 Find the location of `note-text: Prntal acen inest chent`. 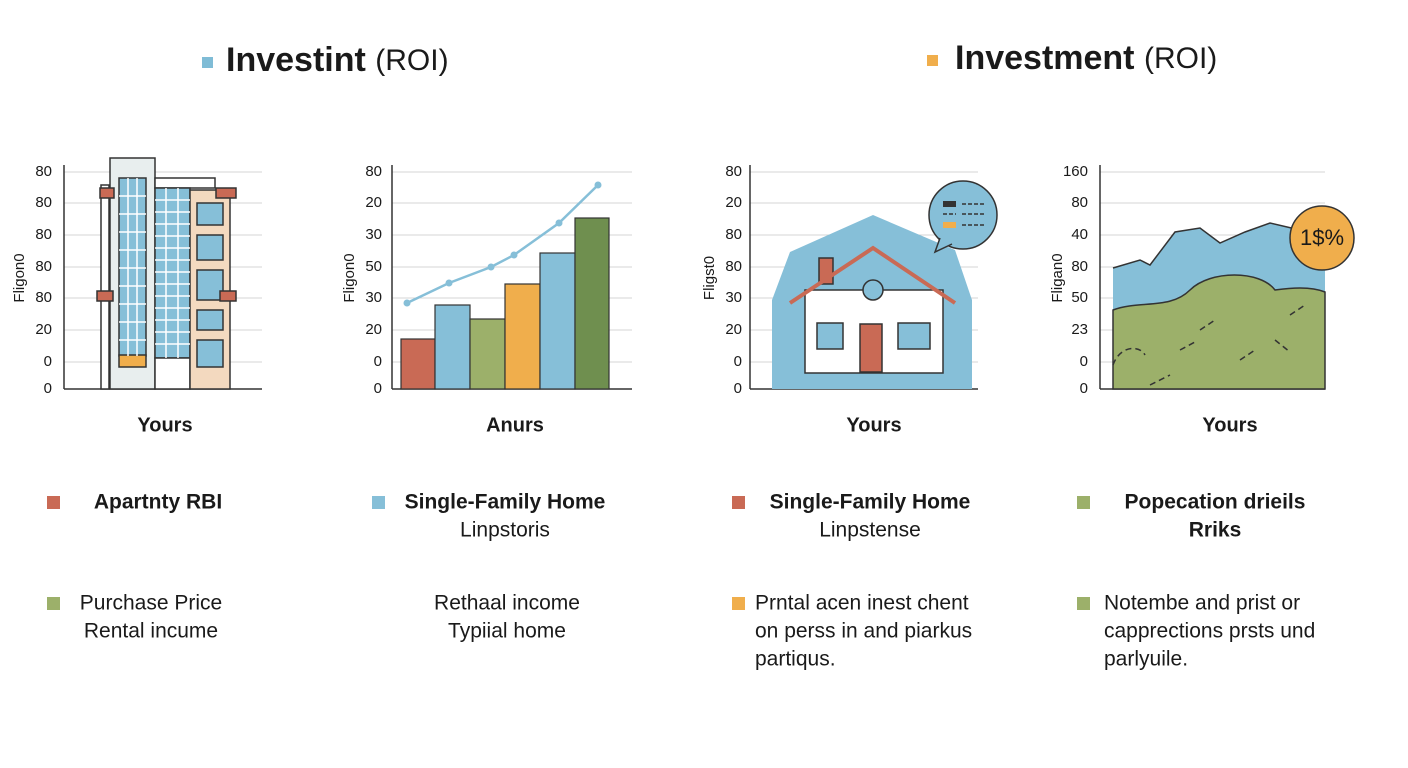

note-text: Prntal acen inest chent is located at coordinates (862, 603).